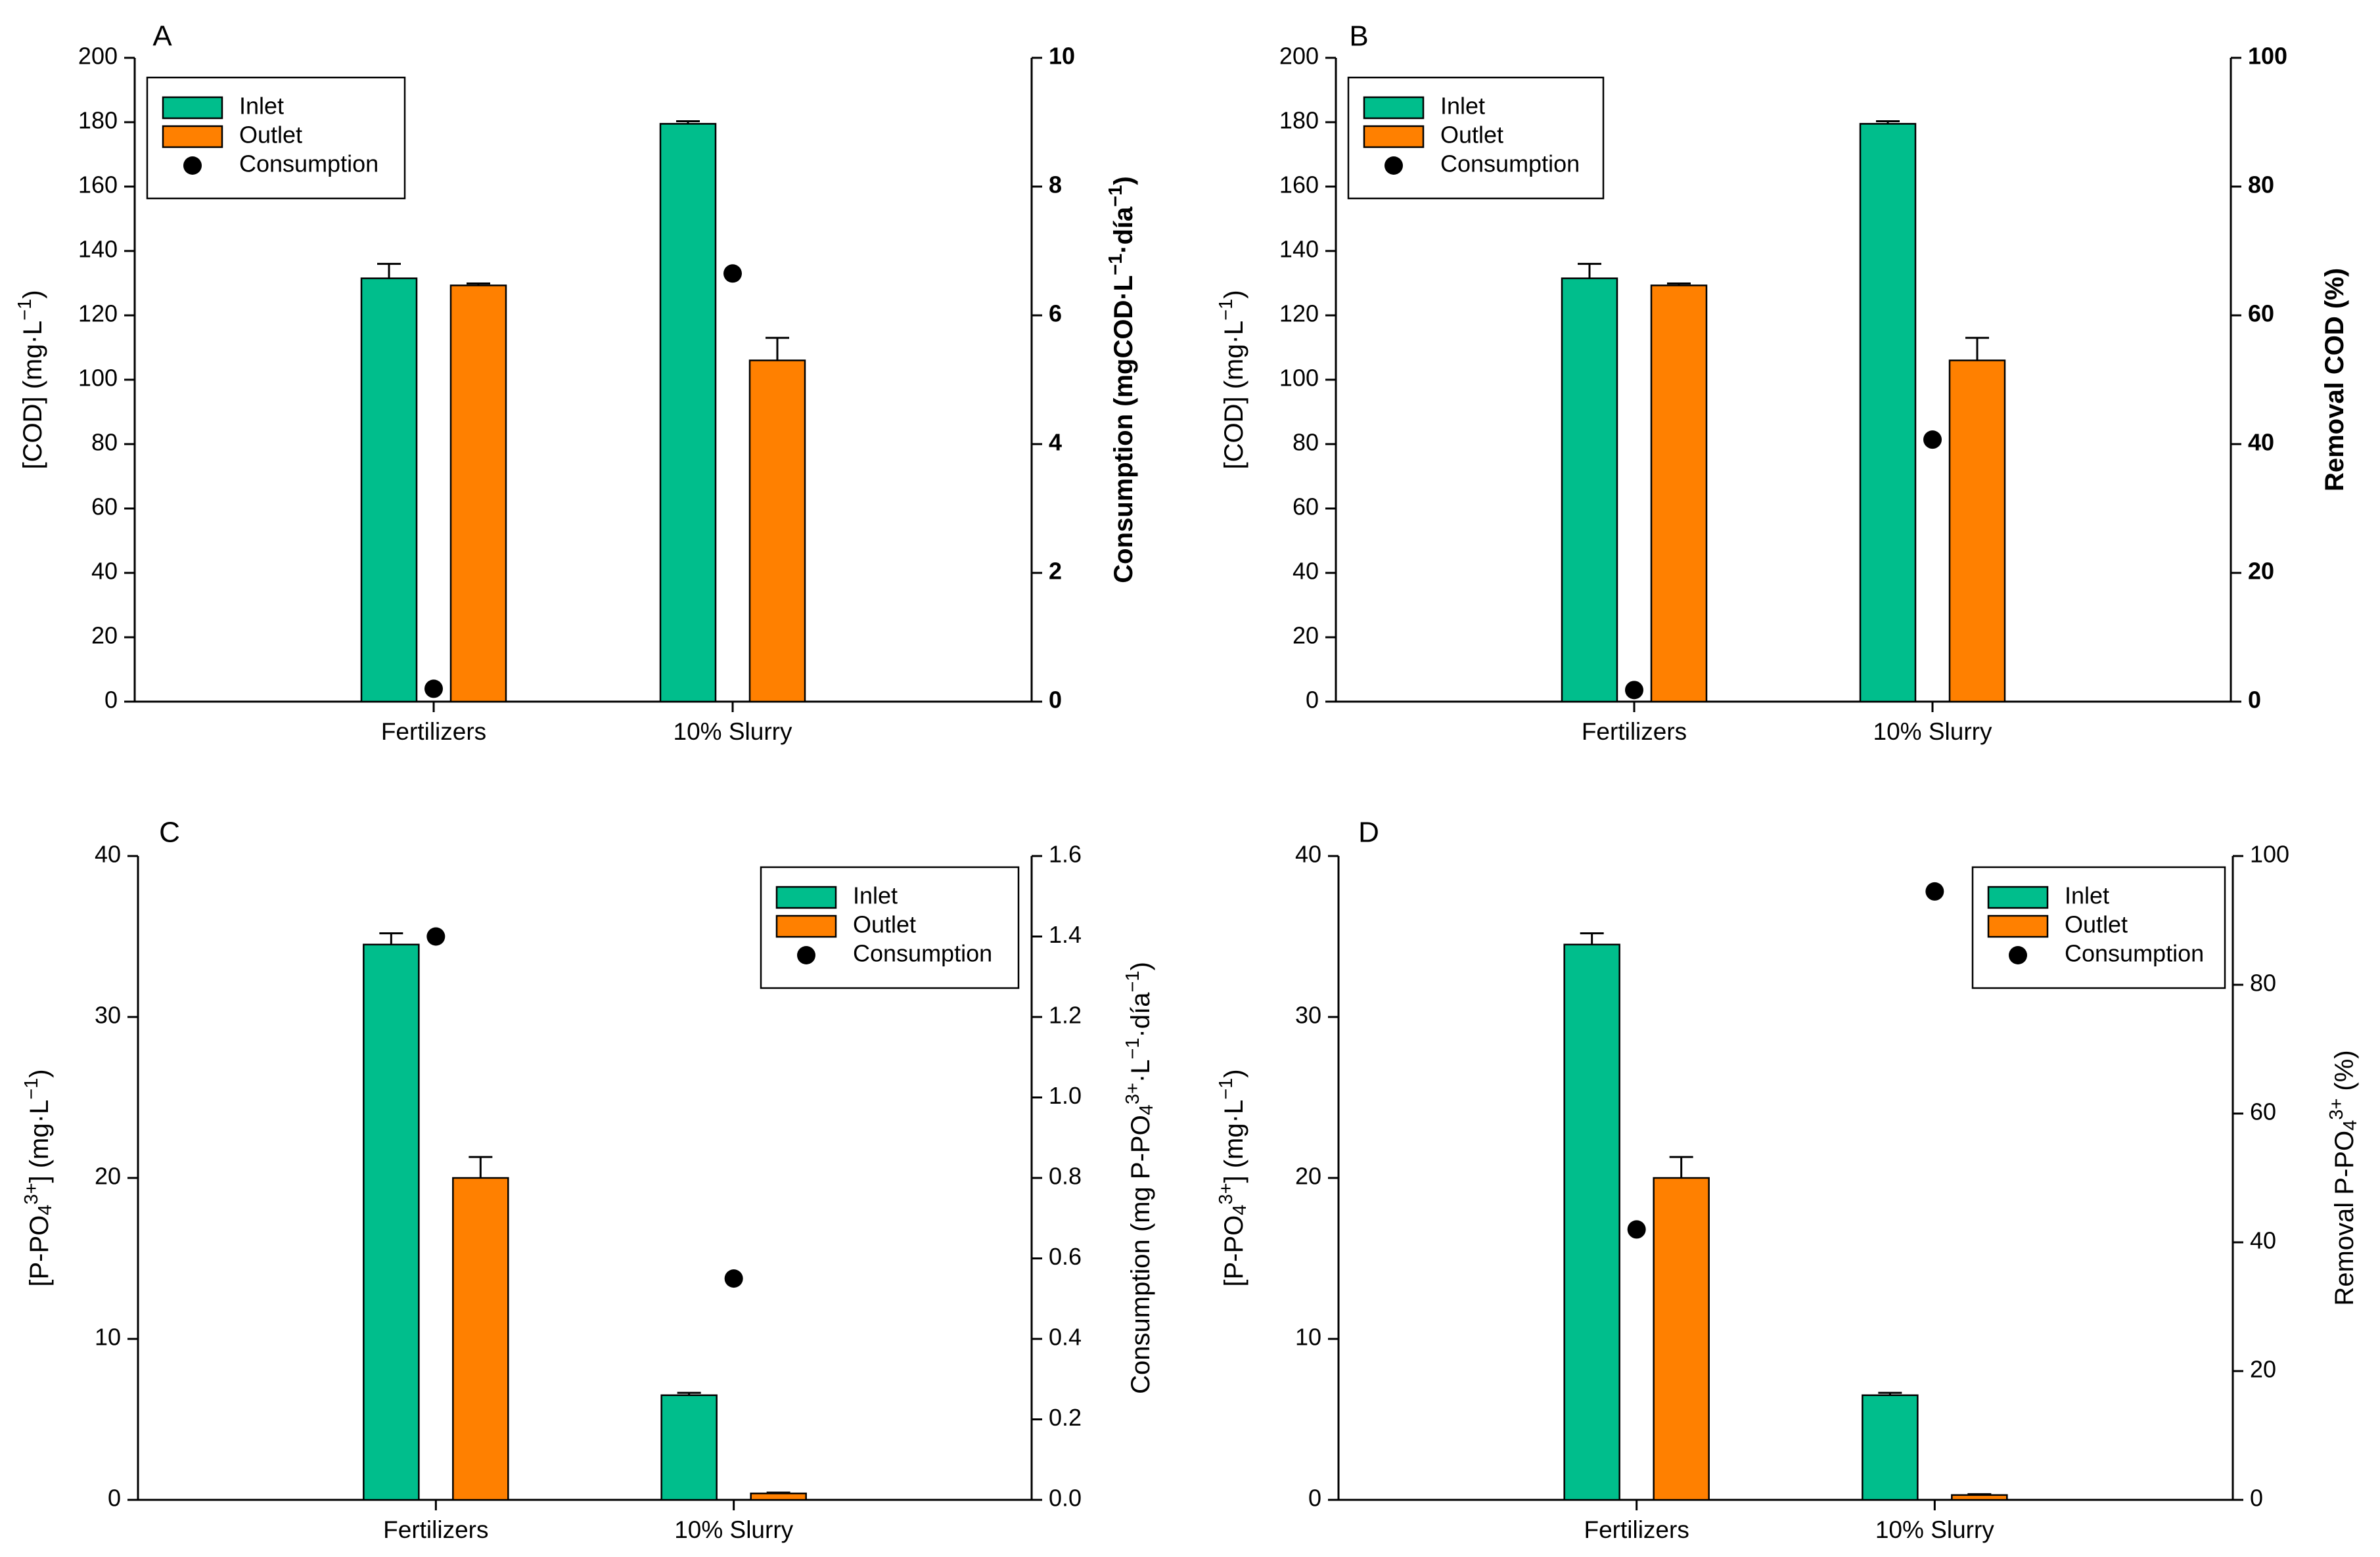 This screenshot has height=1557, width=2380. I want to click on category-label: Fertilizers, so click(435, 1529).